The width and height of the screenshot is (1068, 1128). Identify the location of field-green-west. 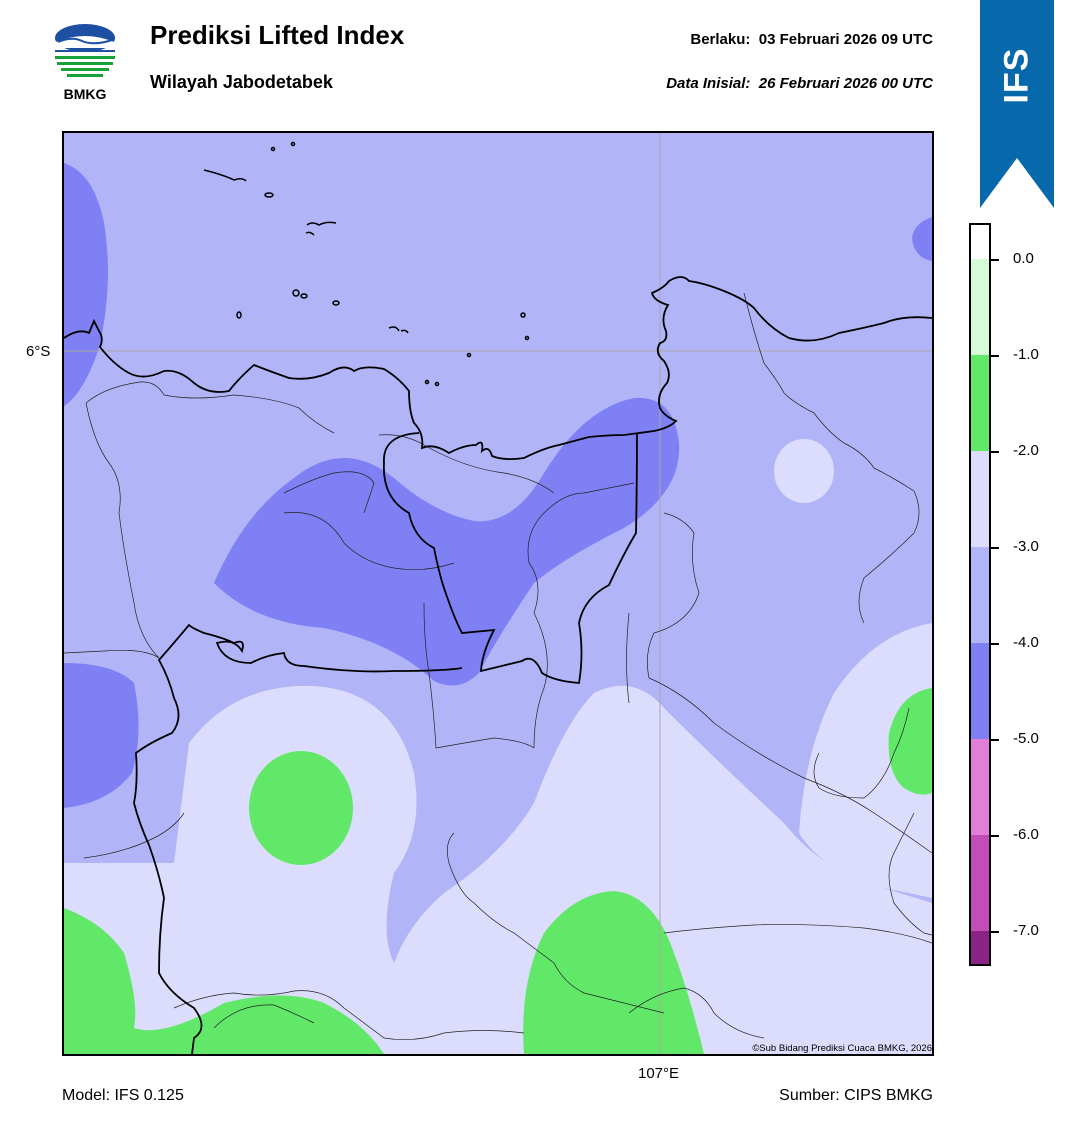
(301, 808).